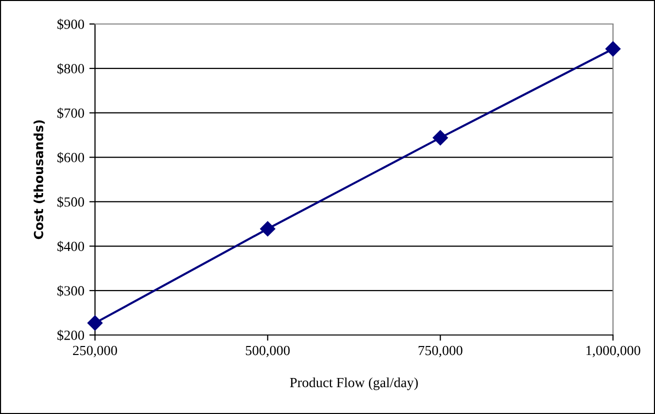  Describe the element at coordinates (95, 352) in the screenshot. I see `x-tick-label: 250,000` at that location.